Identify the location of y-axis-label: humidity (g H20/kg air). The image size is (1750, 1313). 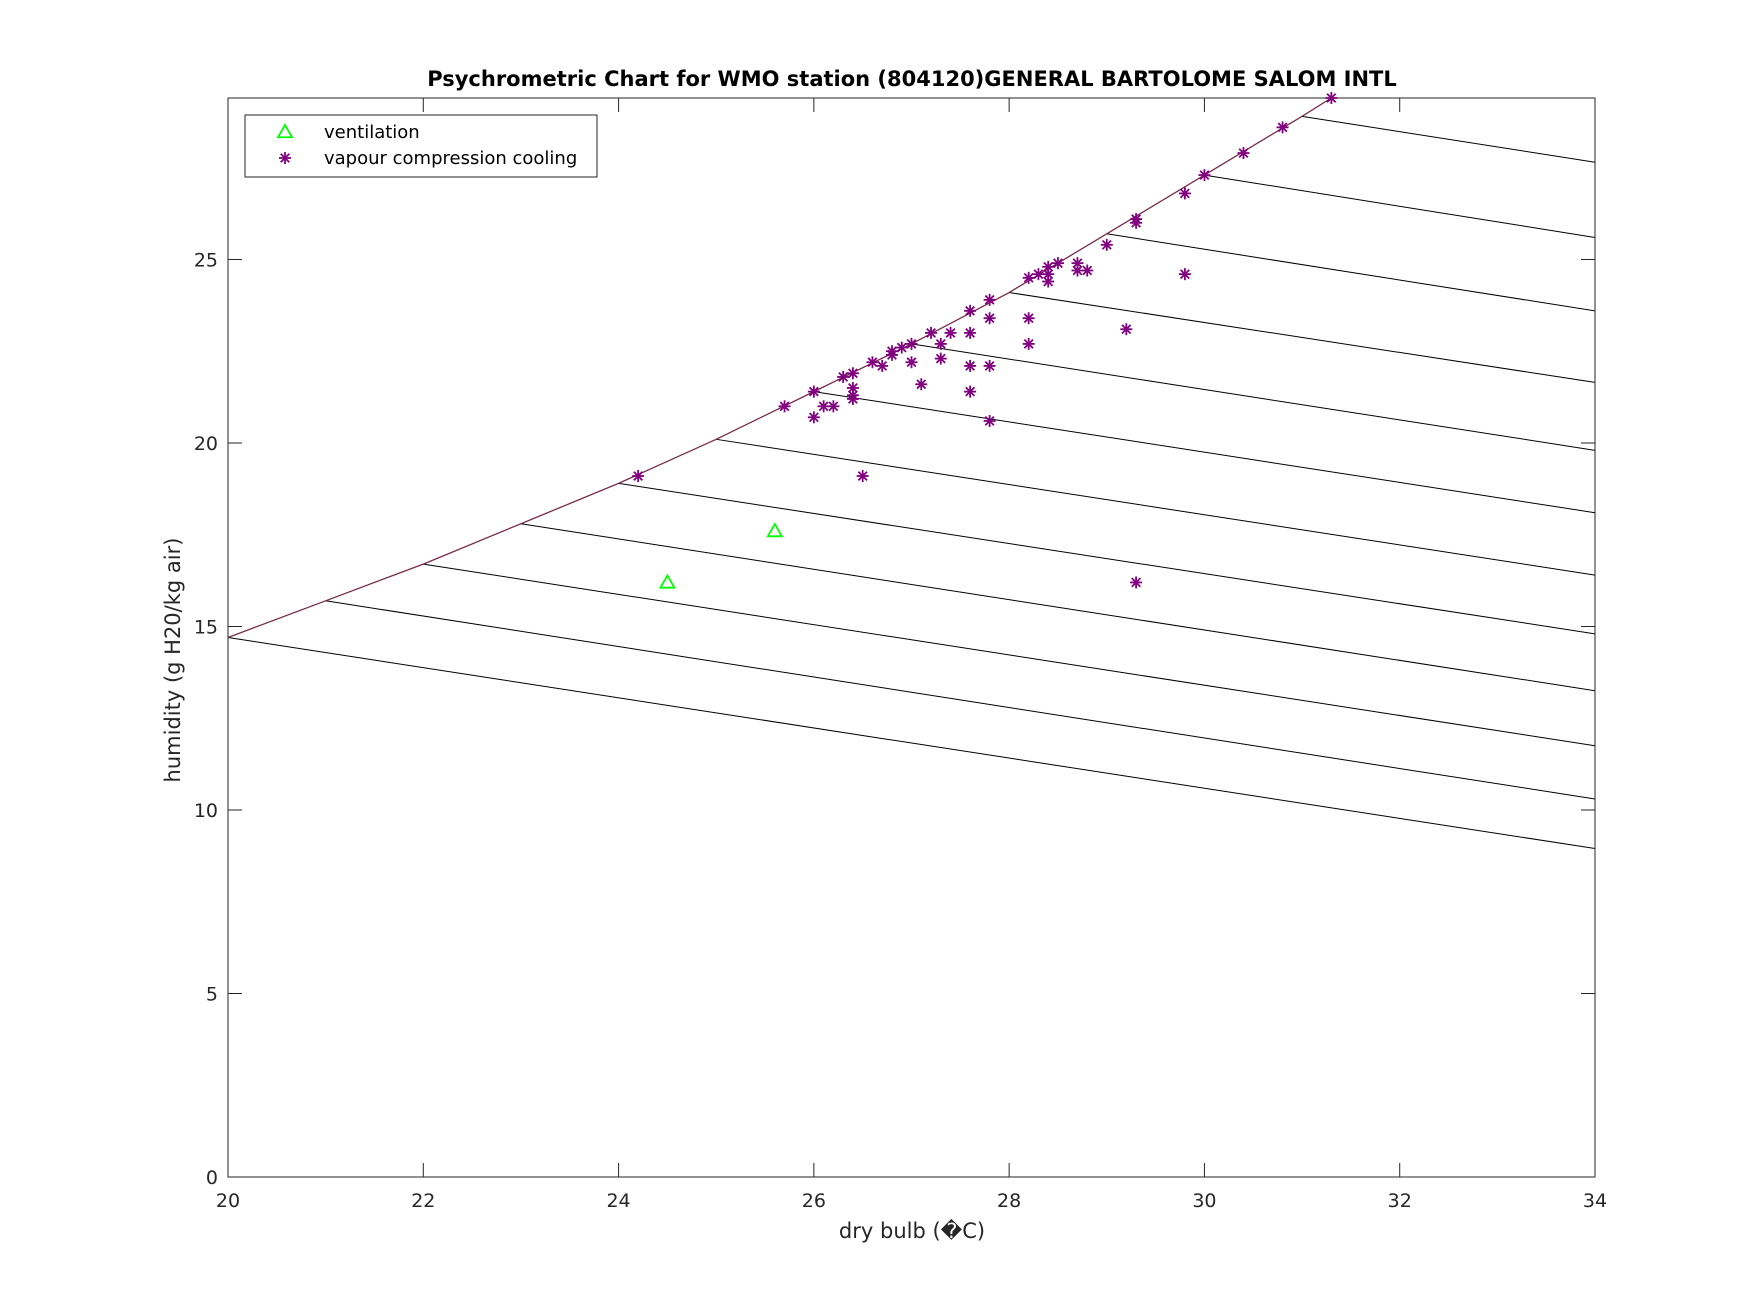
(173, 660).